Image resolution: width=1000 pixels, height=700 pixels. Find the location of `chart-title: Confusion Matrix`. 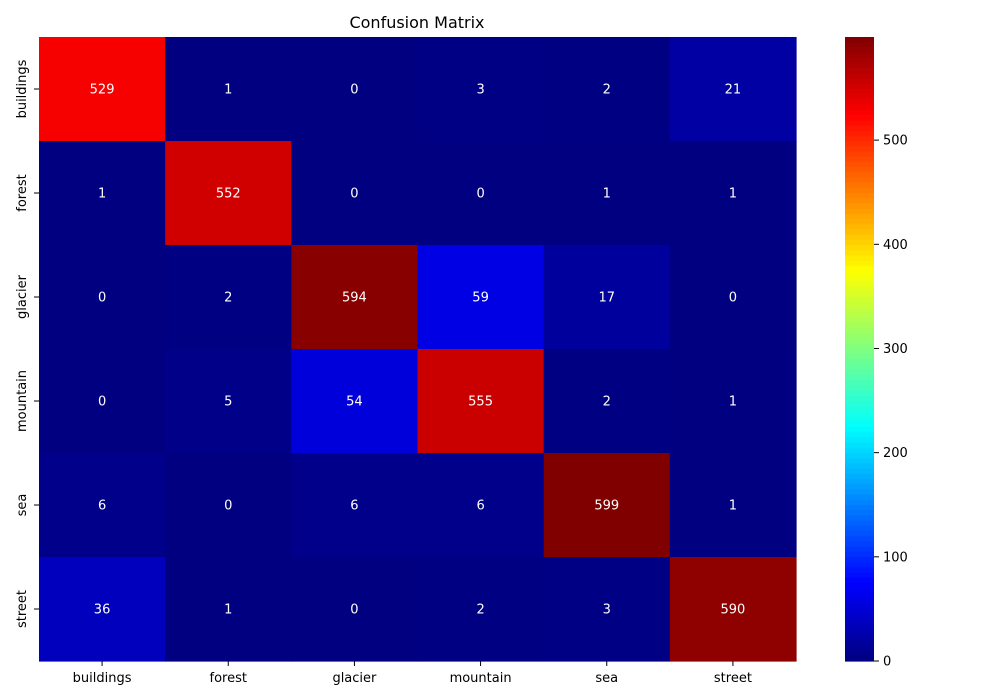

chart-title: Confusion Matrix is located at coordinates (416, 22).